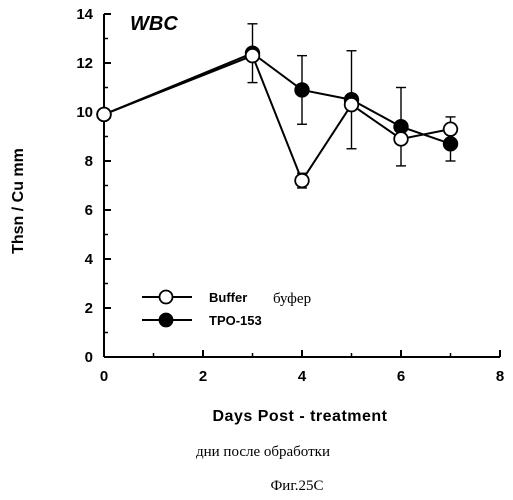 The width and height of the screenshot is (513, 500). What do you see at coordinates (500, 376) in the screenshot?
I see `x-tick-label: 8` at bounding box center [500, 376].